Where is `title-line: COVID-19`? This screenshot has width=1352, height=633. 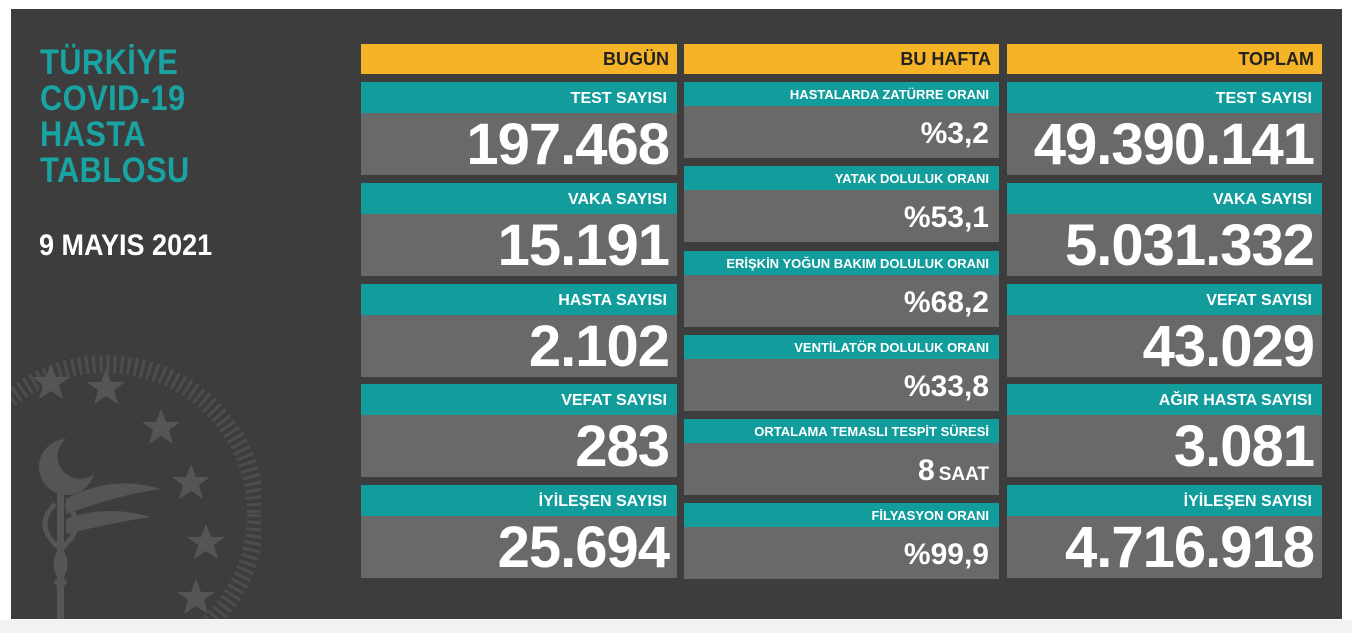 title-line: COVID-19 is located at coordinates (113, 98).